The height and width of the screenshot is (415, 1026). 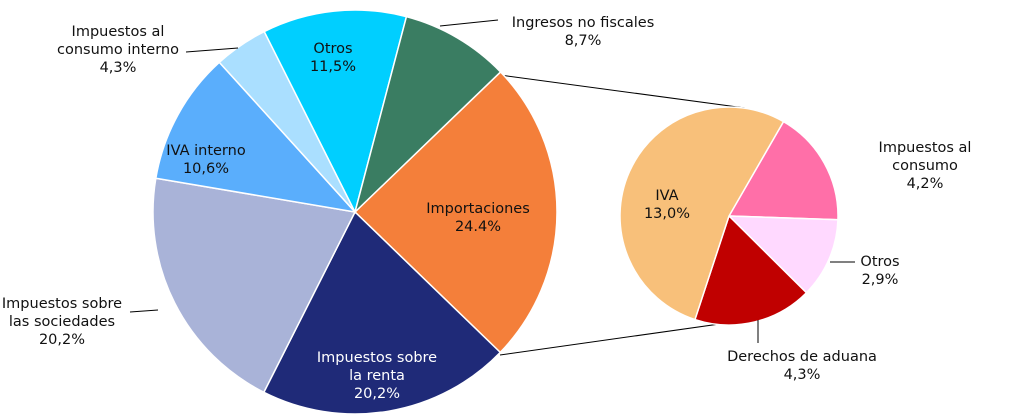 I want to click on category: Derechos de aduana, so click(x=802, y=357).